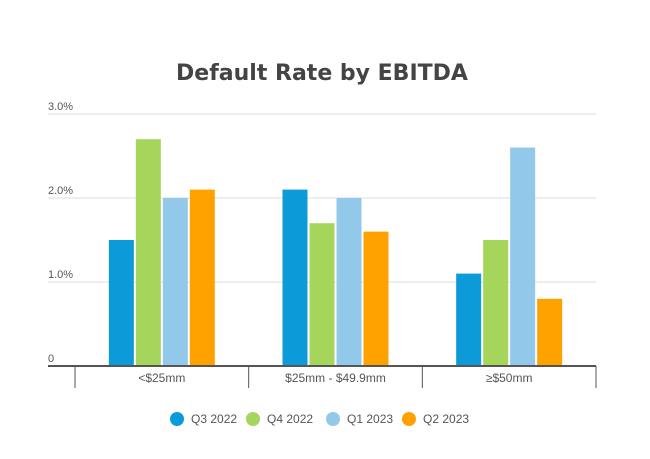  I want to click on y-axis-ticks: 0 1.0% 2.0% 3.0%, so click(60, 233).